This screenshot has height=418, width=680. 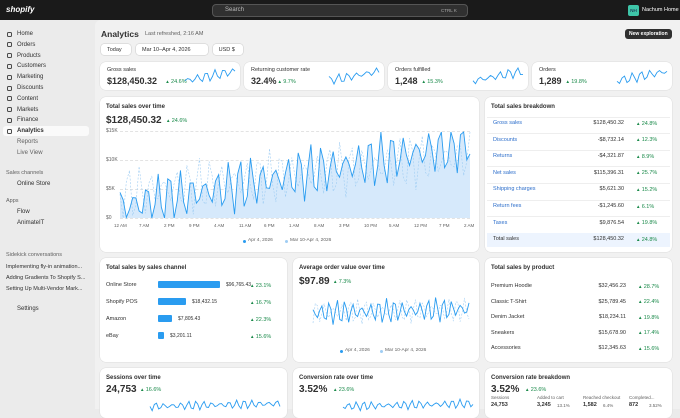 What do you see at coordinates (432, 82) in the screenshot?
I see `kpi-change: 15.3%` at bounding box center [432, 82].